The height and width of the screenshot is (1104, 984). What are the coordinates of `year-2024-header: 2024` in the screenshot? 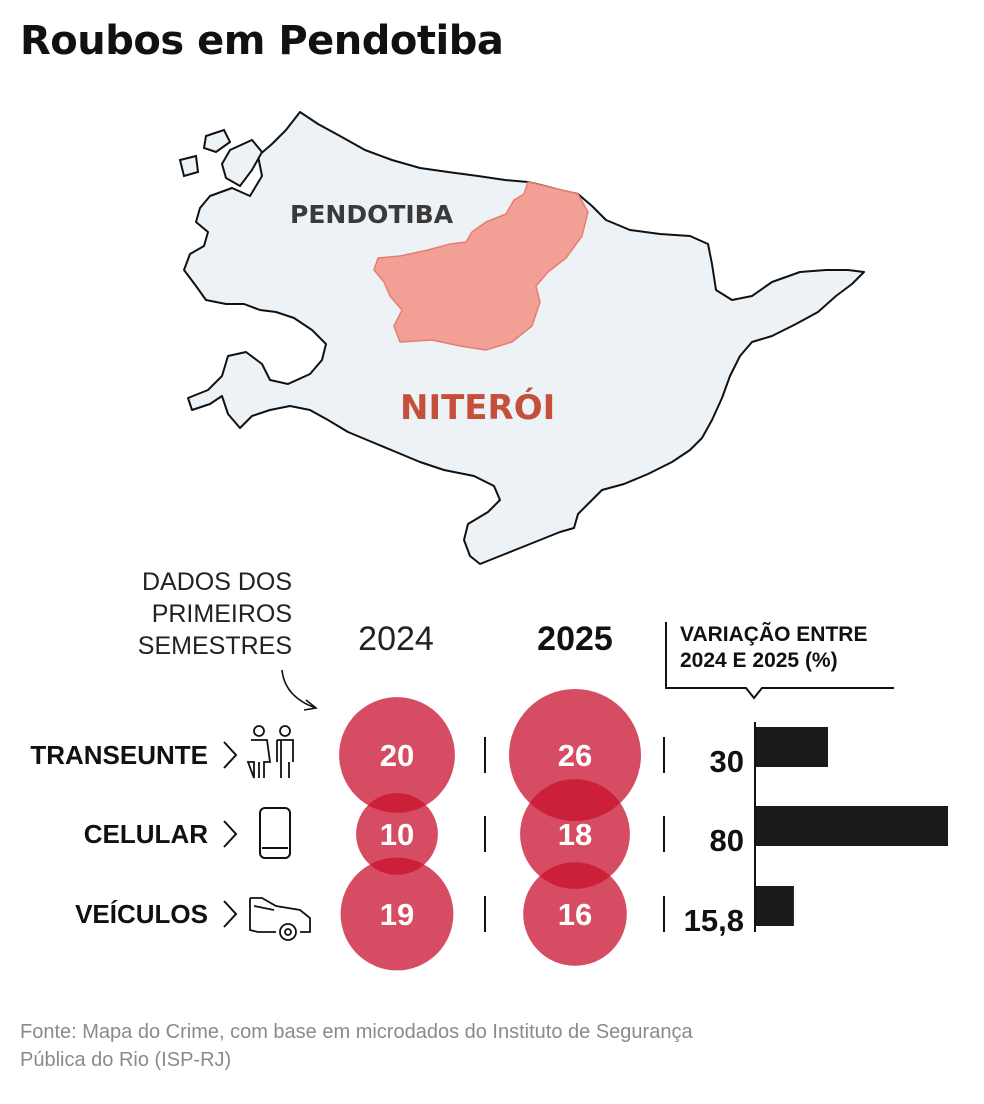 It's located at (396, 639).